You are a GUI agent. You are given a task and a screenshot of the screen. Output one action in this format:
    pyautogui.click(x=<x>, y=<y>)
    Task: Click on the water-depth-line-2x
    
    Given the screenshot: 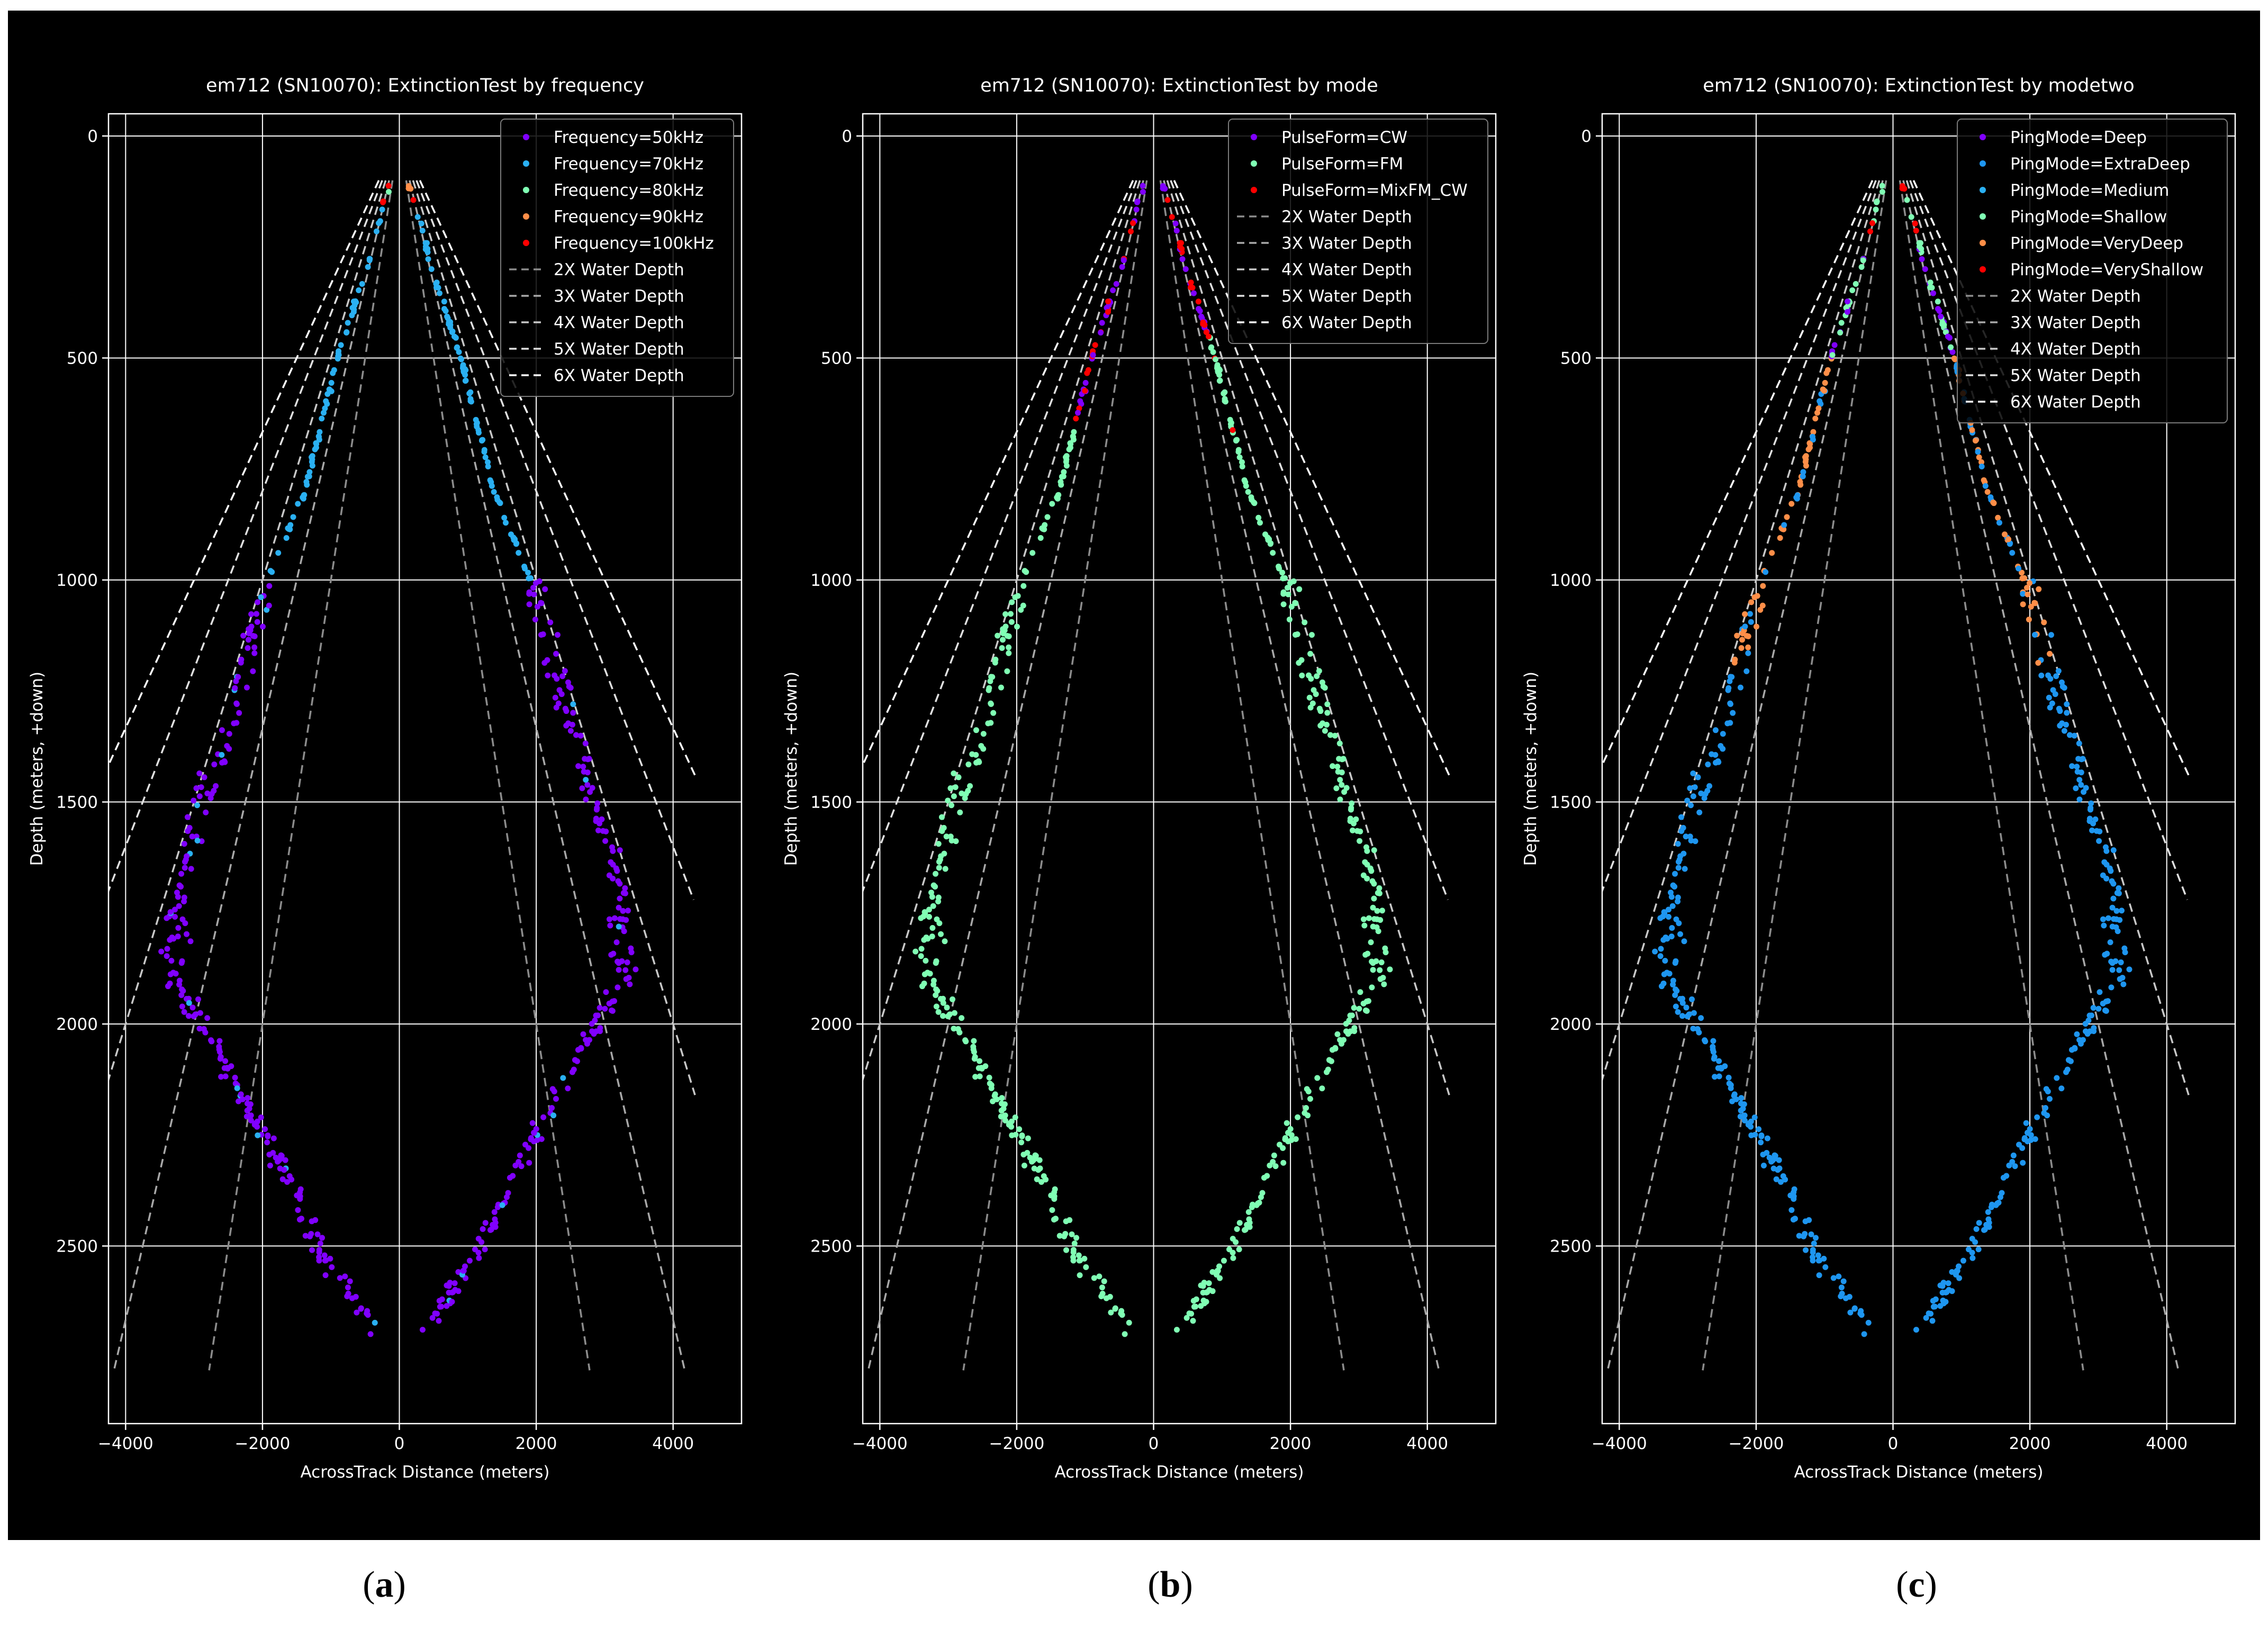 What is the action you would take?
    pyautogui.click(x=1055, y=775)
    